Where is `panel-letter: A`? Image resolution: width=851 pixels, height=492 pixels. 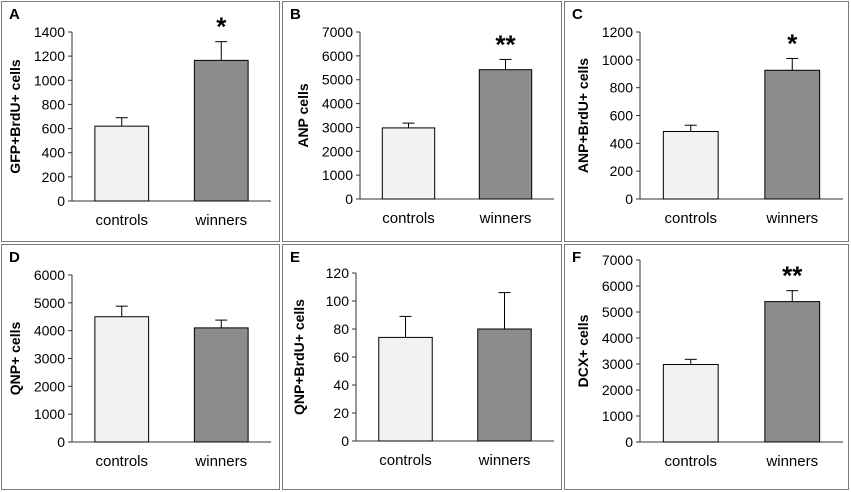
panel-letter: A is located at coordinates (14, 14).